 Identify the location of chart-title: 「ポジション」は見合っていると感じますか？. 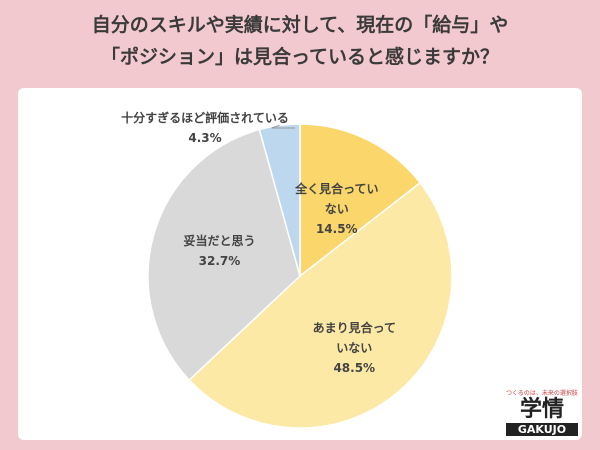
(300, 57).